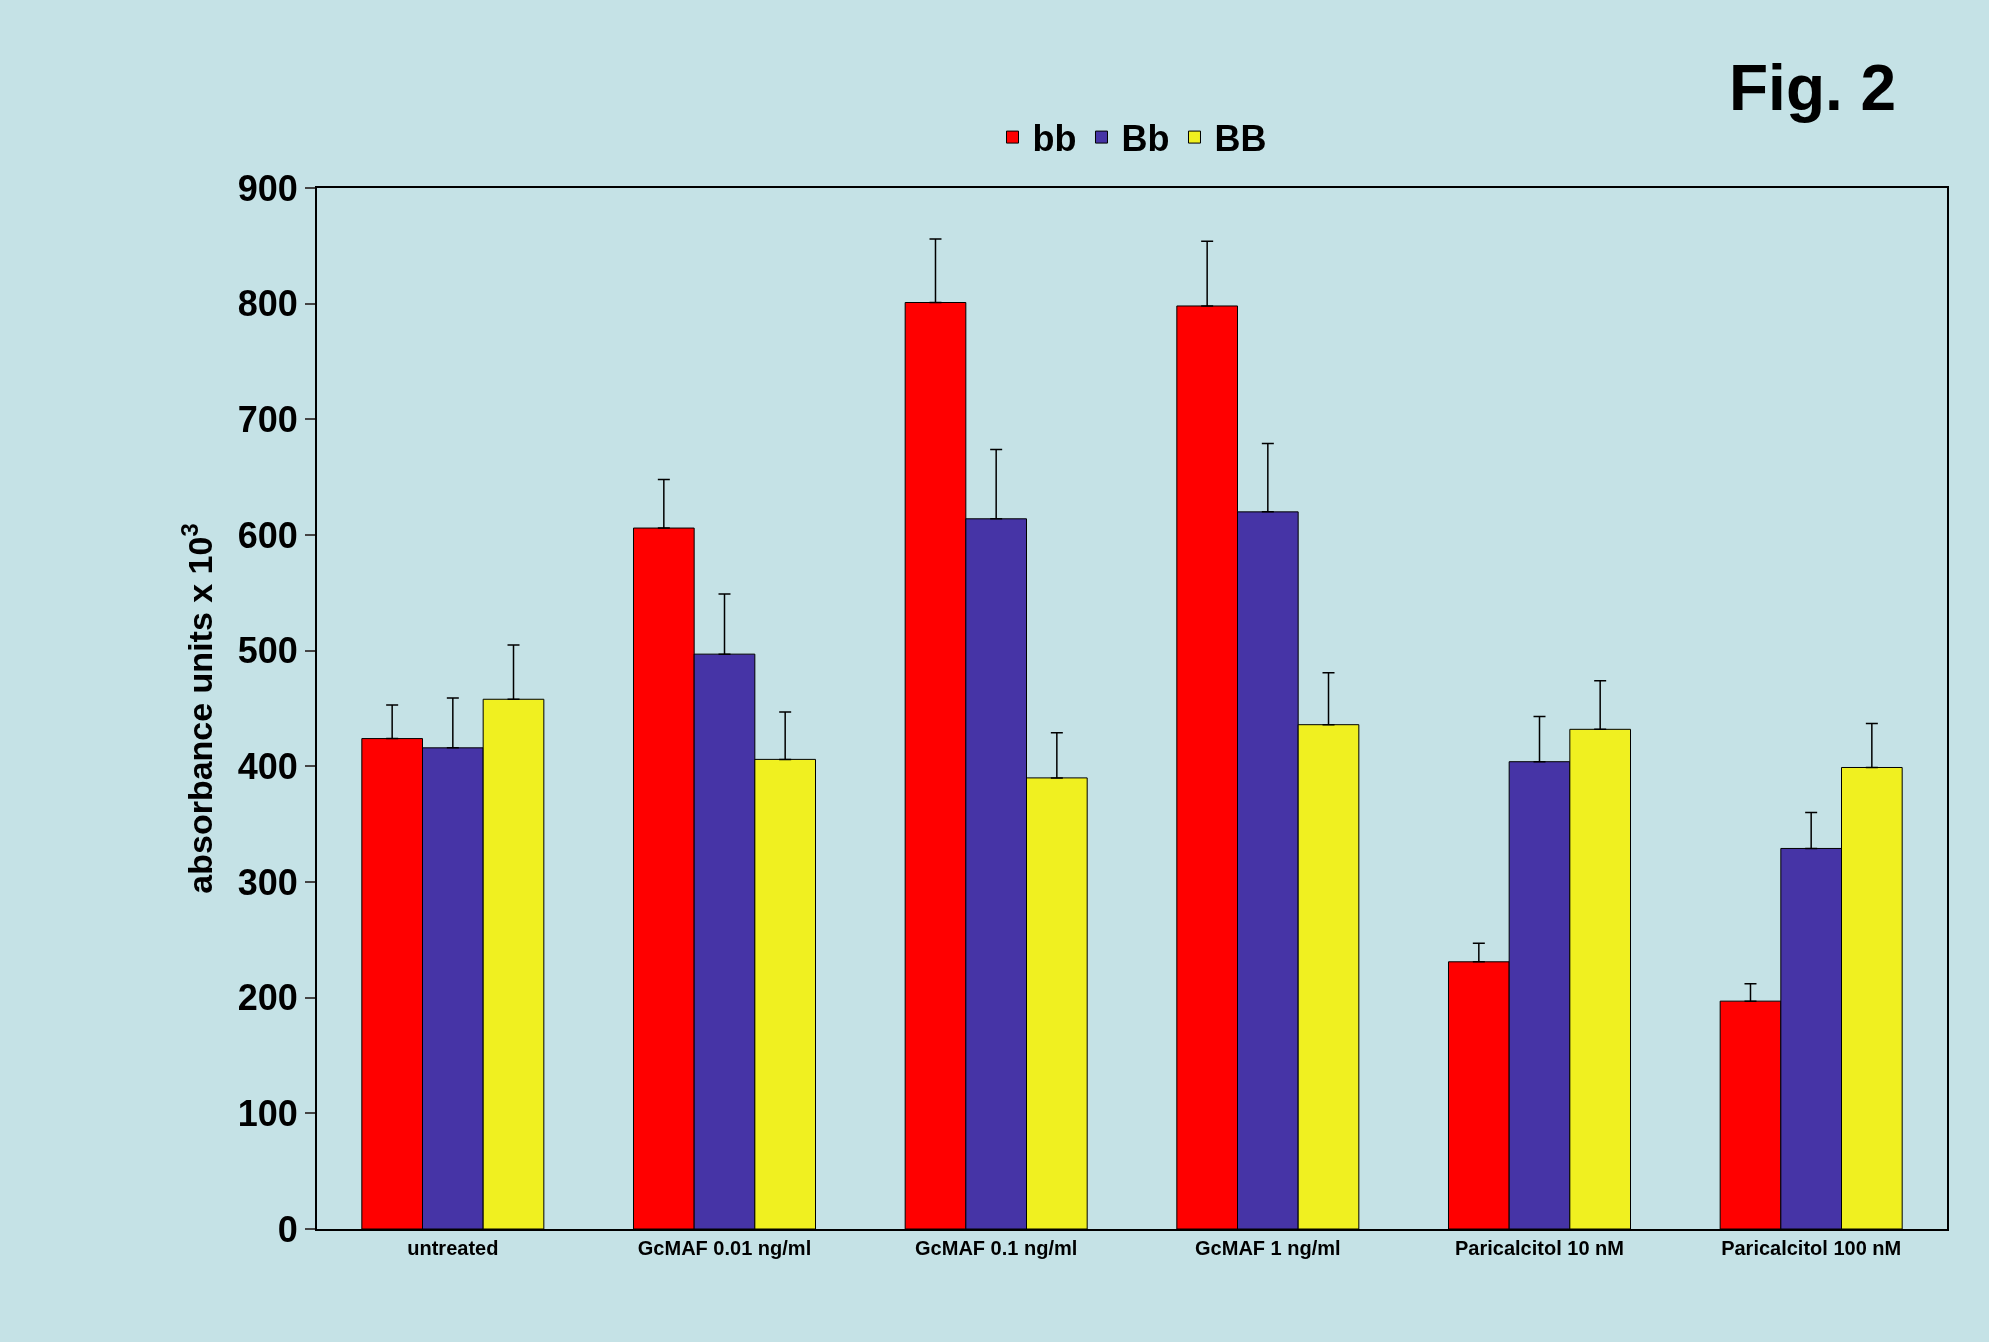  I want to click on y-tick-label: 600, so click(267, 535).